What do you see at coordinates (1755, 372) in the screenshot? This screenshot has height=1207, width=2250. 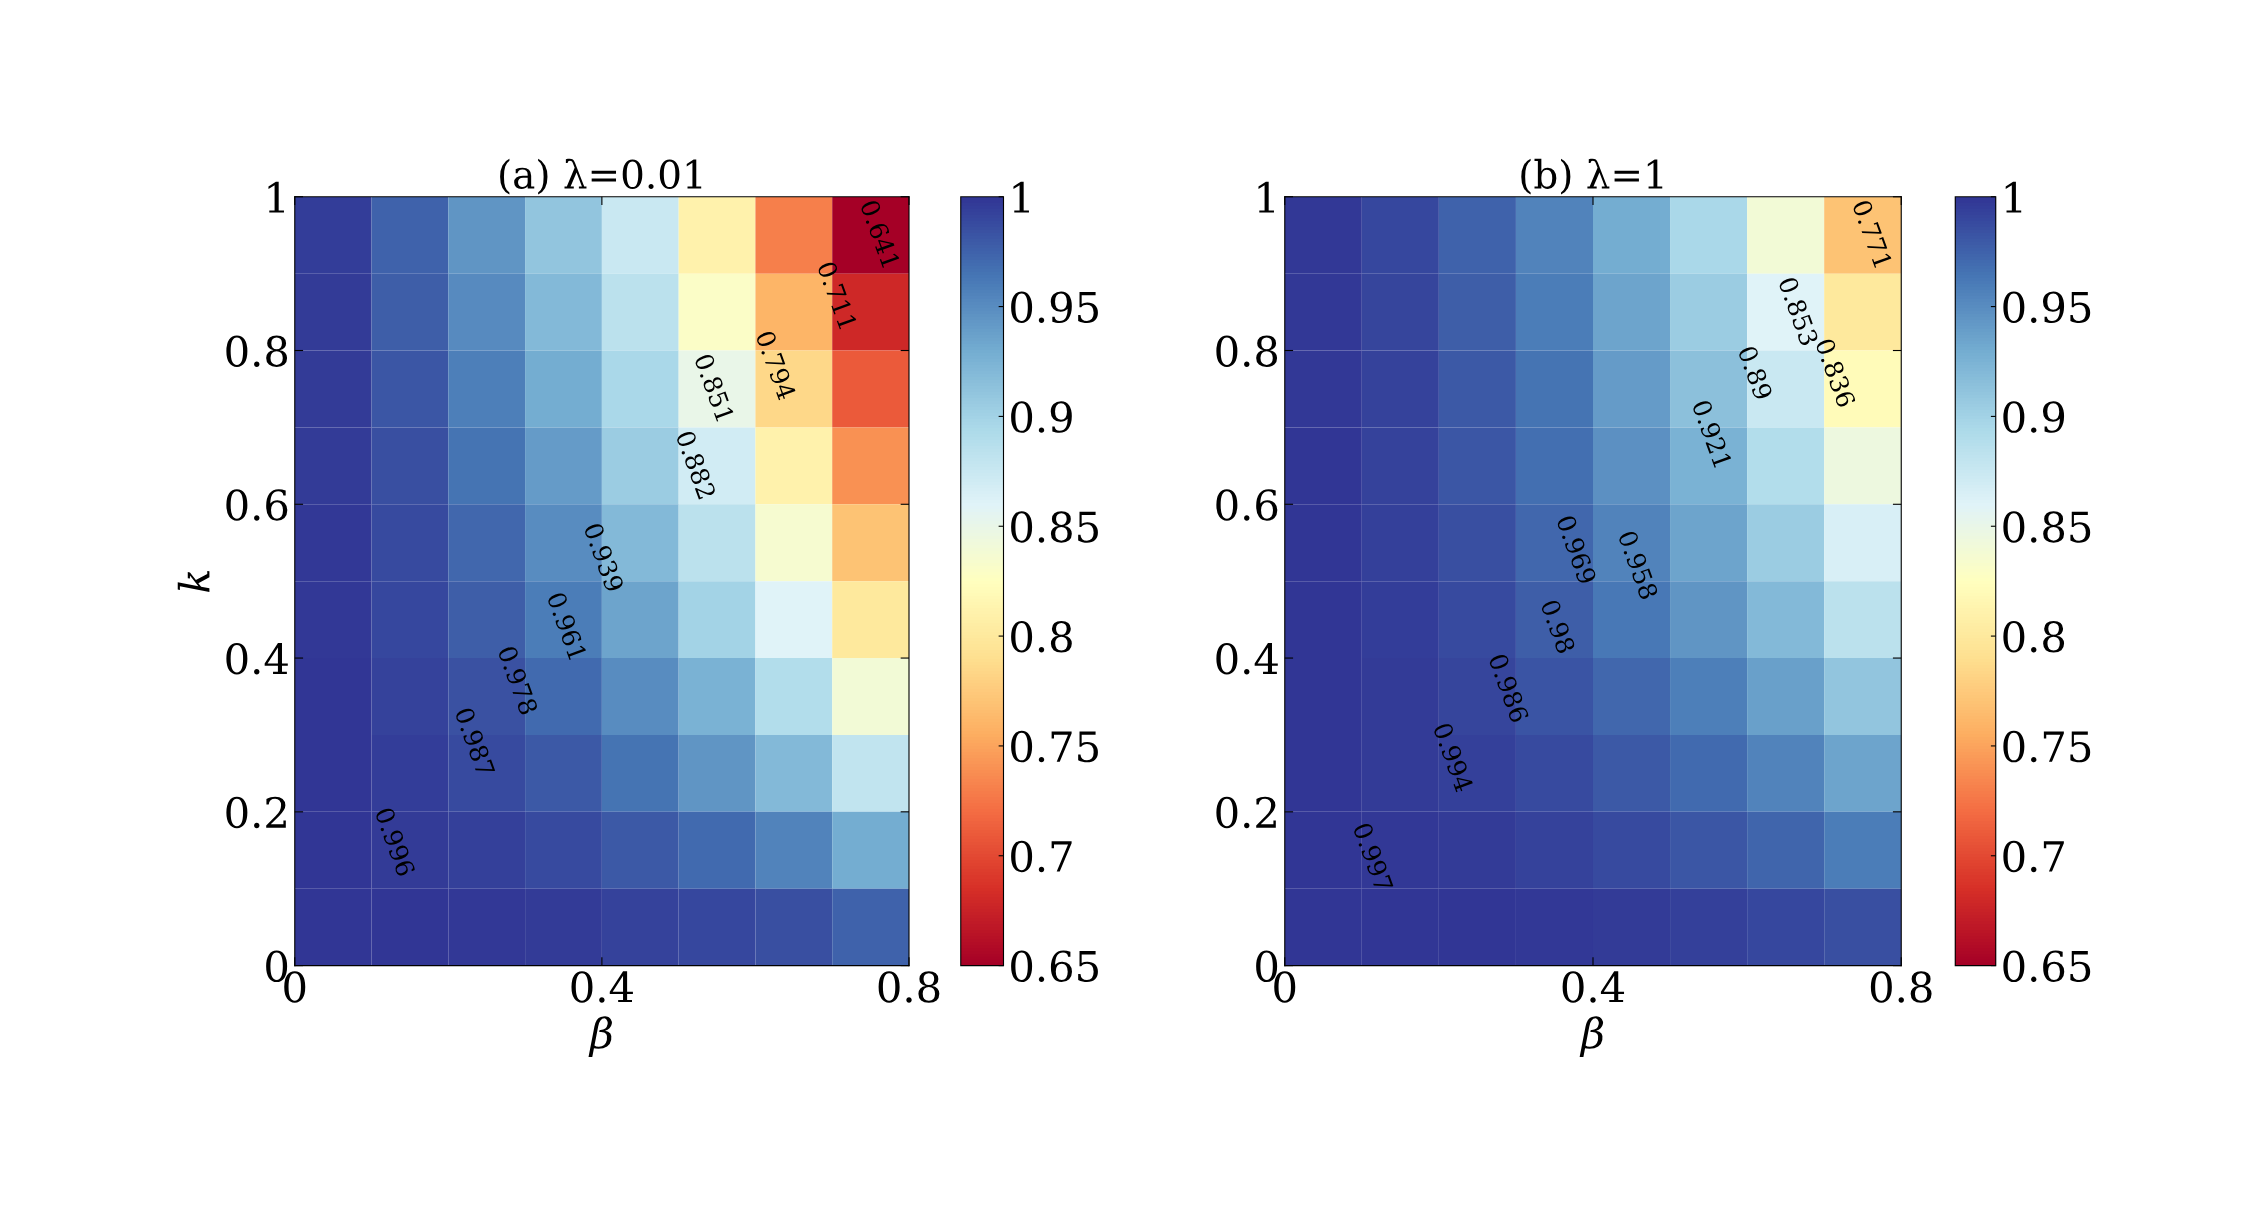 I see `annotation: 0.89` at bounding box center [1755, 372].